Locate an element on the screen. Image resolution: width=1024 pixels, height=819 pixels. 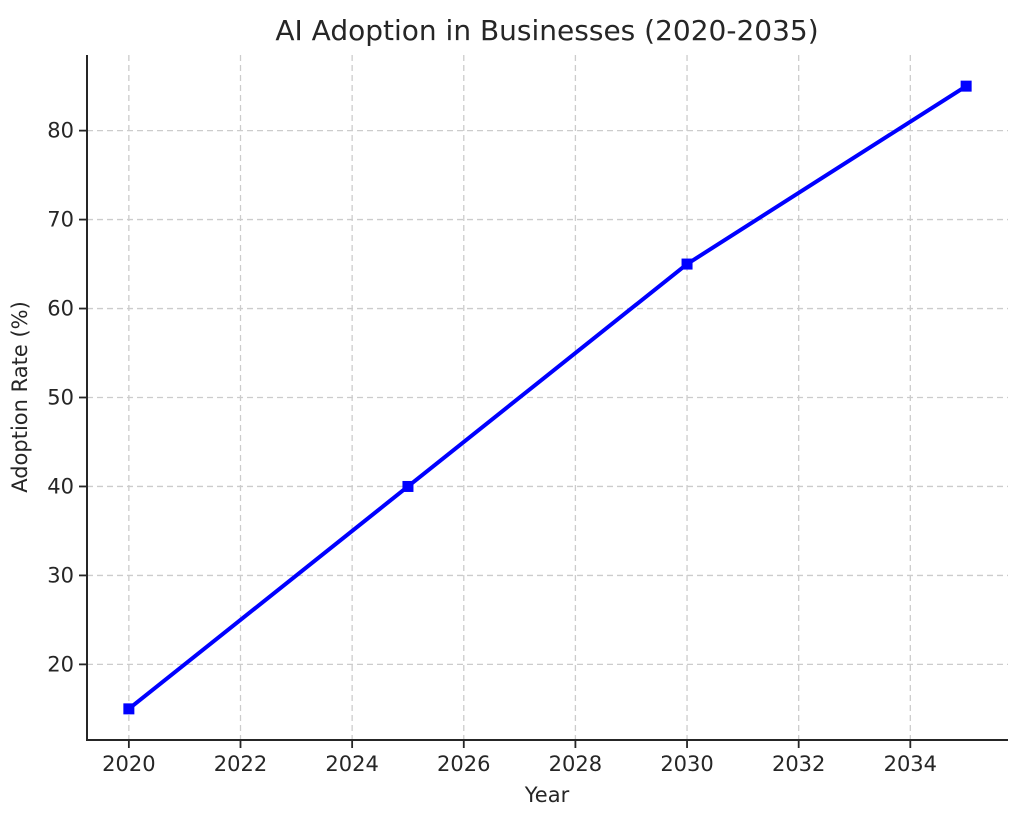
x-tick-label: 2026 is located at coordinates (463, 764).